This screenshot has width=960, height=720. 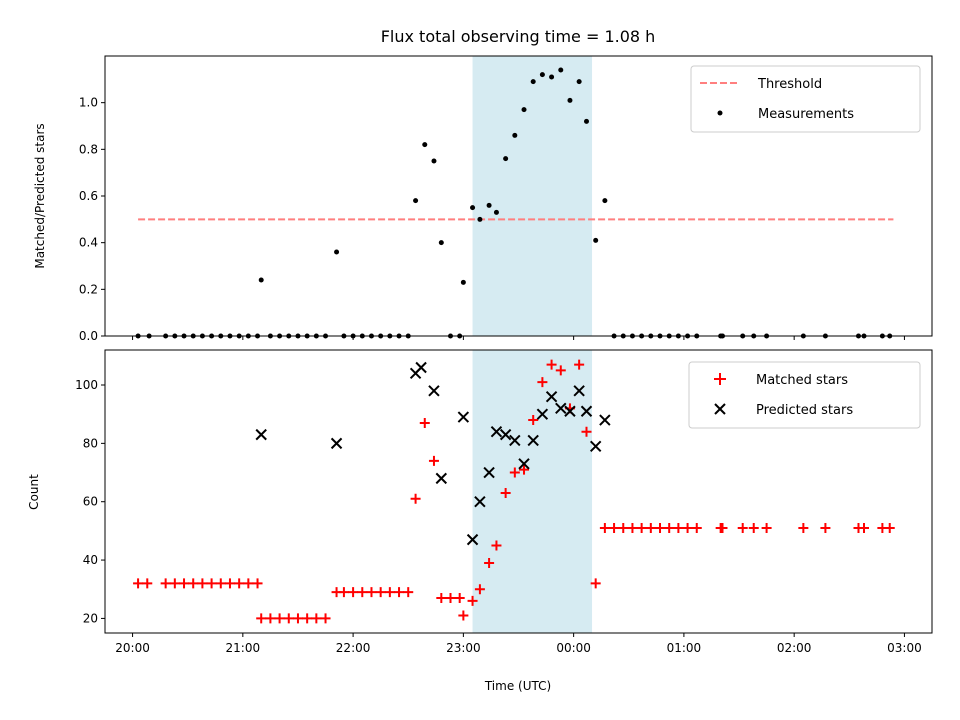 What do you see at coordinates (88, 336) in the screenshot?
I see `y-tick-label: 0.0` at bounding box center [88, 336].